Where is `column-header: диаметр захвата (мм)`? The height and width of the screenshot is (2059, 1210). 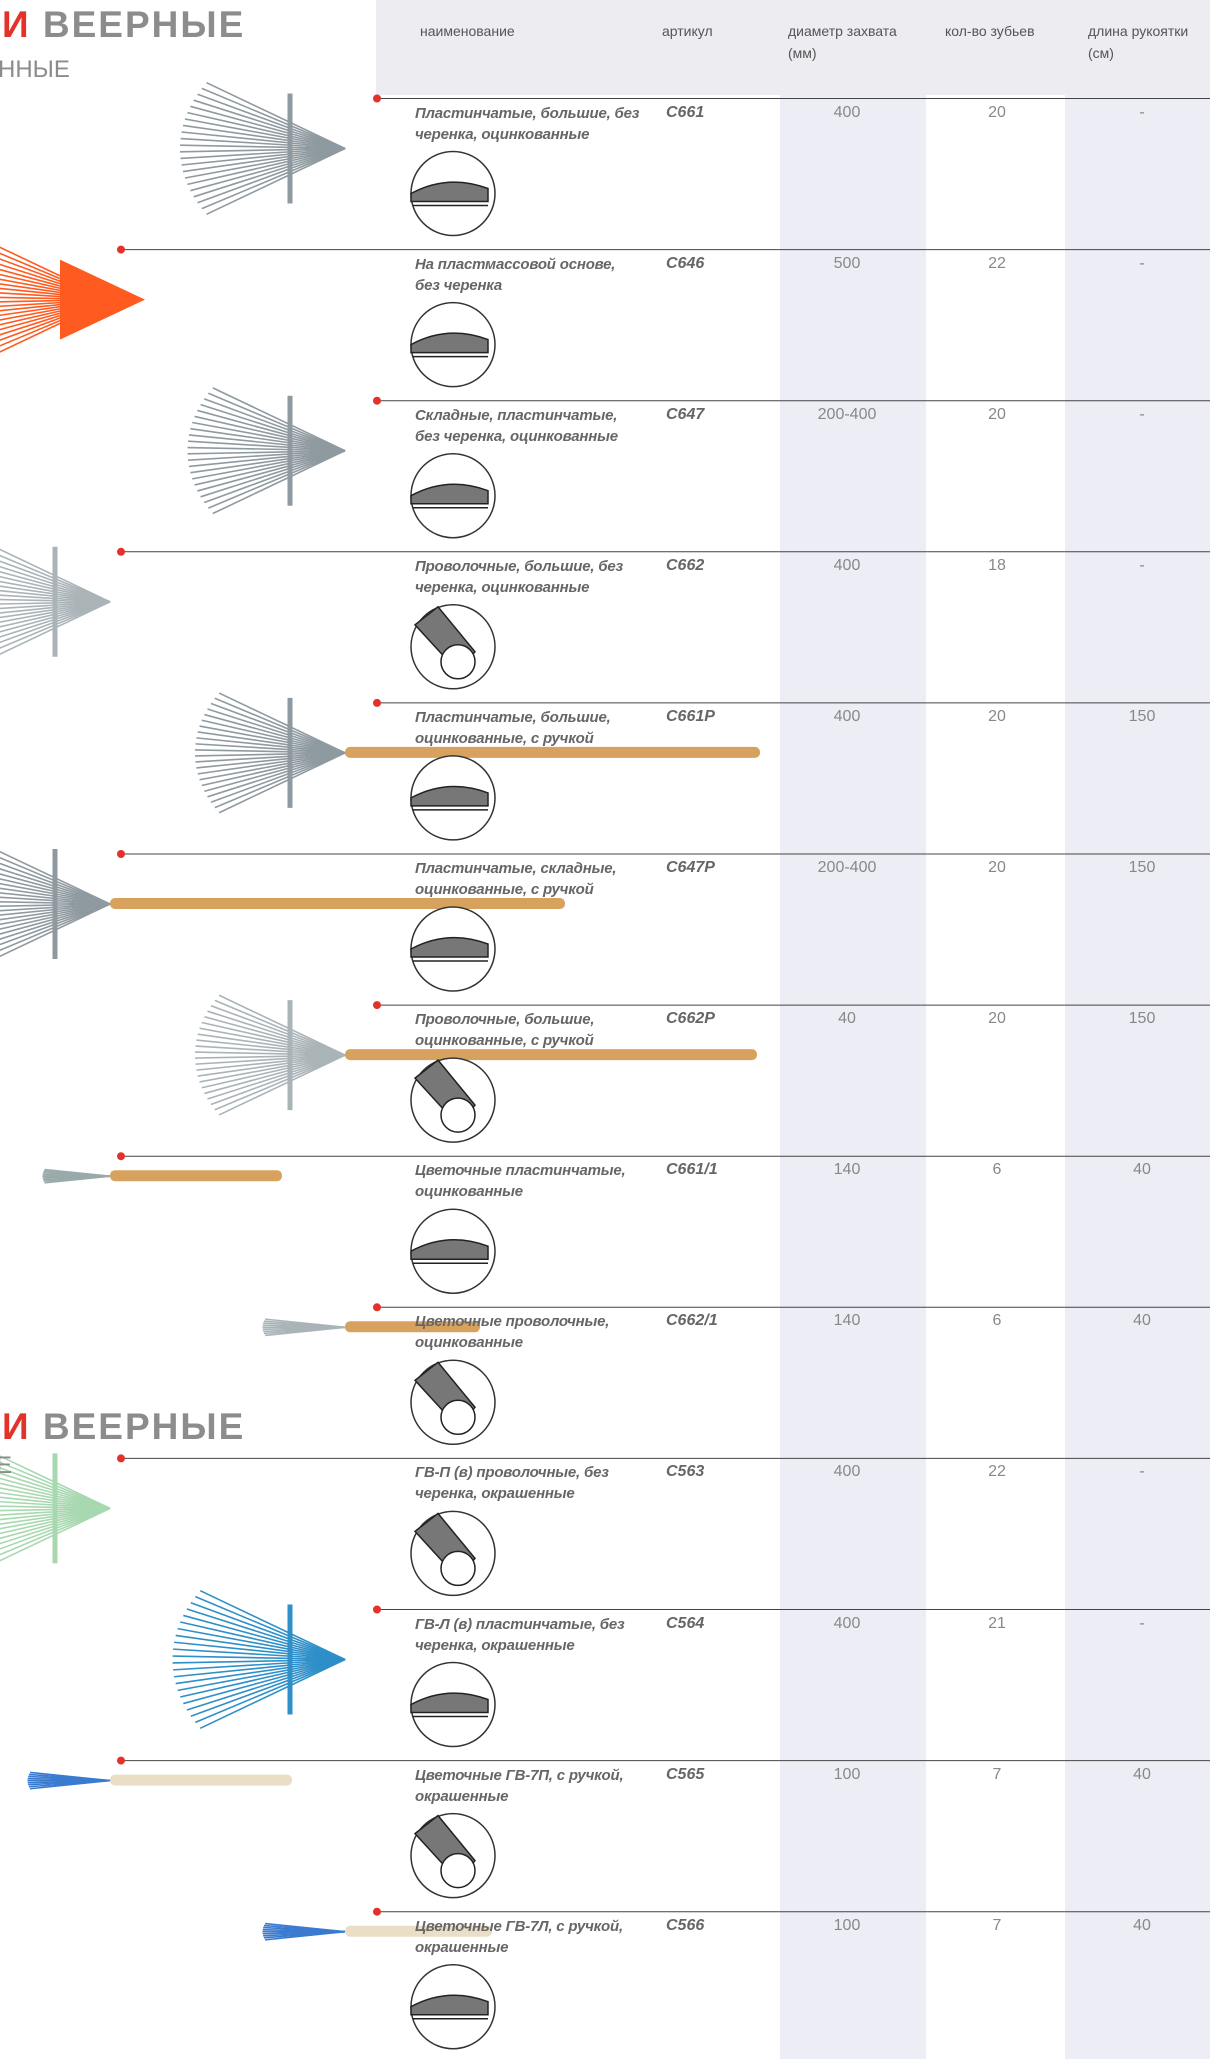 column-header: диаметр захвата (мм) is located at coordinates (842, 42).